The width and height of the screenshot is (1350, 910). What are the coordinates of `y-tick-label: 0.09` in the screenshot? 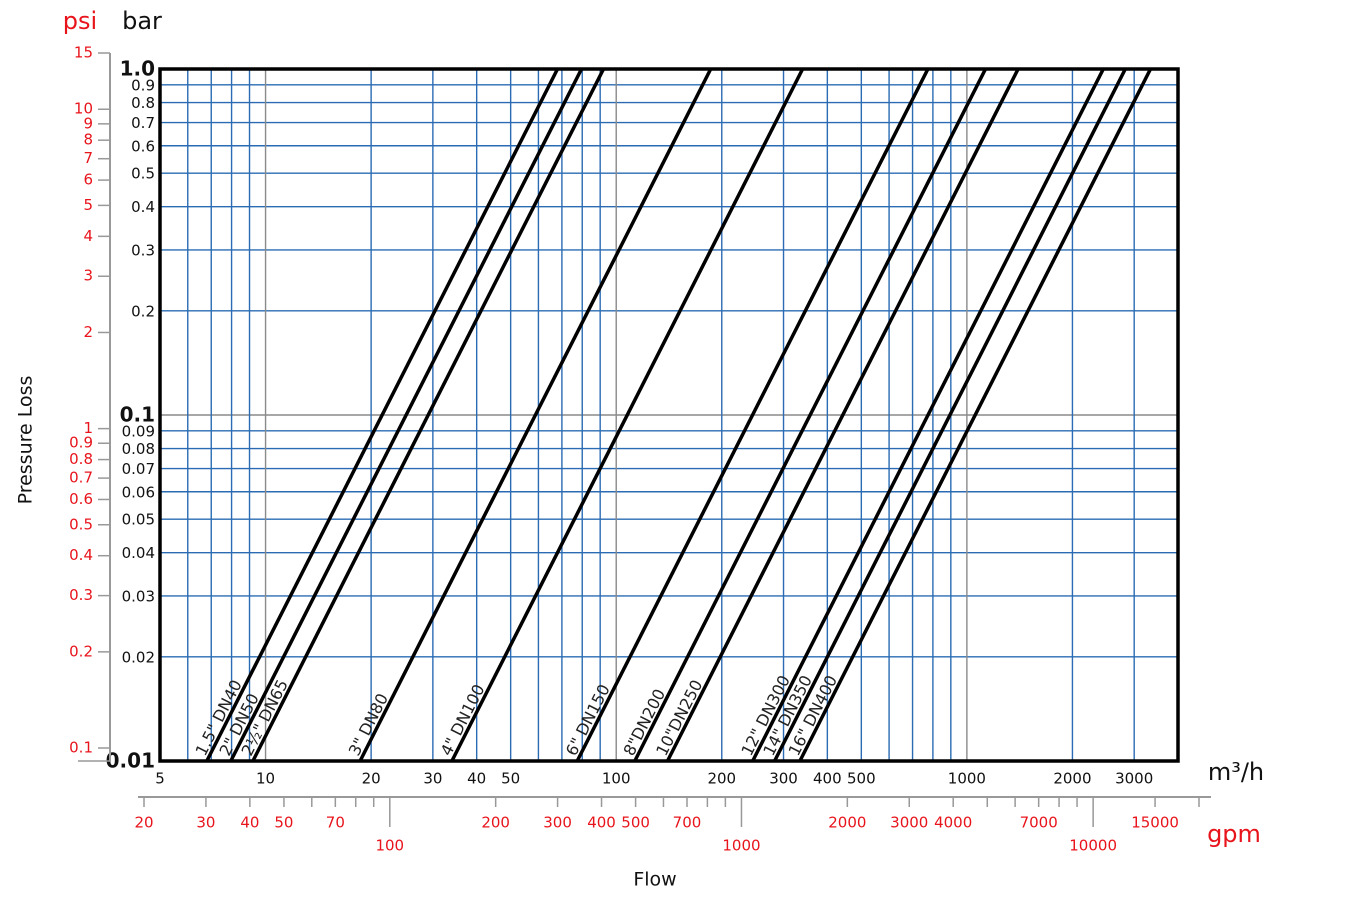 It's located at (138, 431).